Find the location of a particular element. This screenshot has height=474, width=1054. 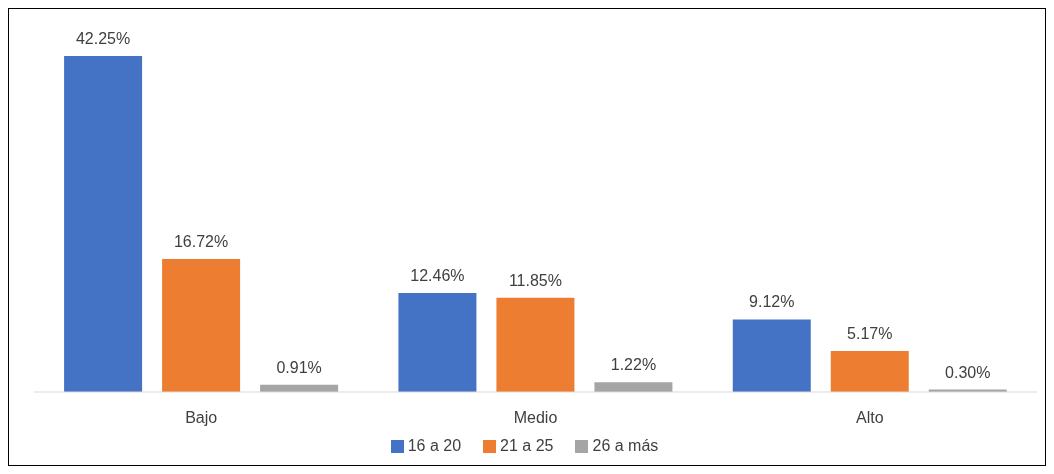

data-label: 12.46% is located at coordinates (437, 275).